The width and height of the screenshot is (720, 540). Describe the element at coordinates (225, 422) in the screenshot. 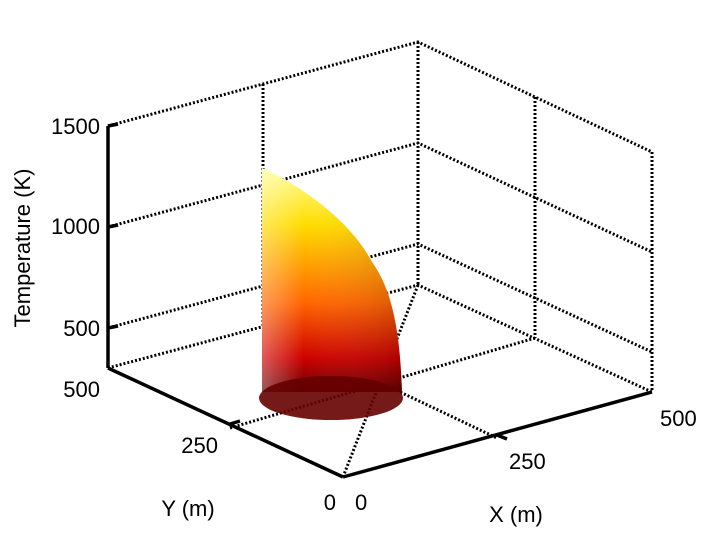

I see `y-axis-line` at that location.